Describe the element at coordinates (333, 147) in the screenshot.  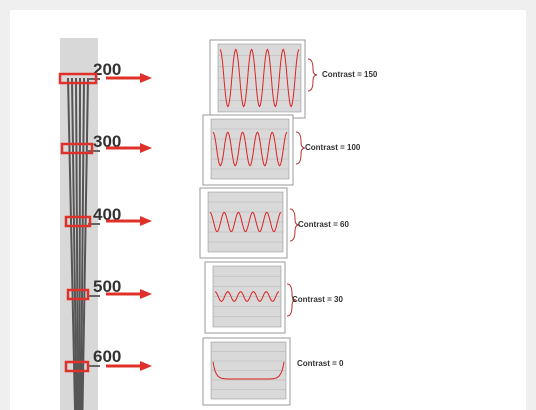
I see `contrast-label: Contrast = 100` at that location.